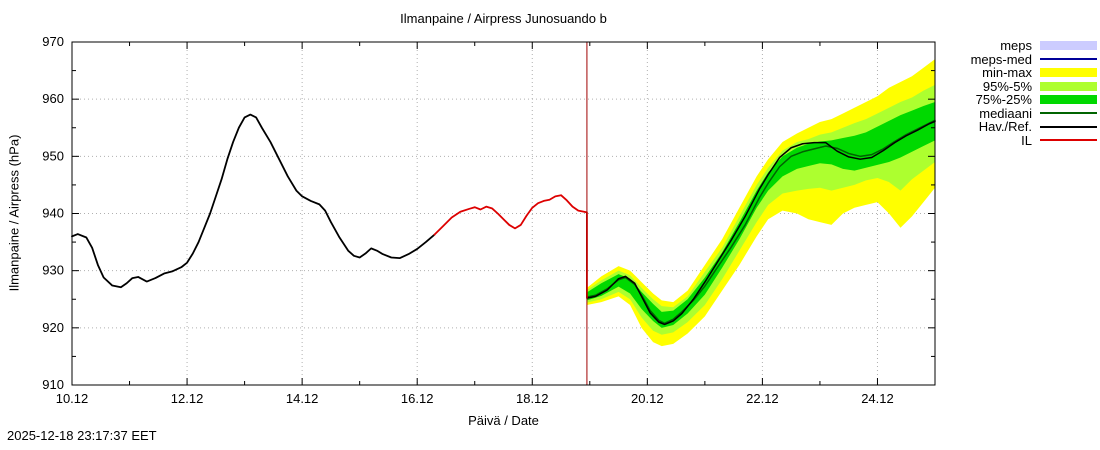 The image size is (1100, 450). Describe the element at coordinates (503, 18) in the screenshot. I see `chart-title: Ilmanpaine / Airpress Junosuando b` at that location.